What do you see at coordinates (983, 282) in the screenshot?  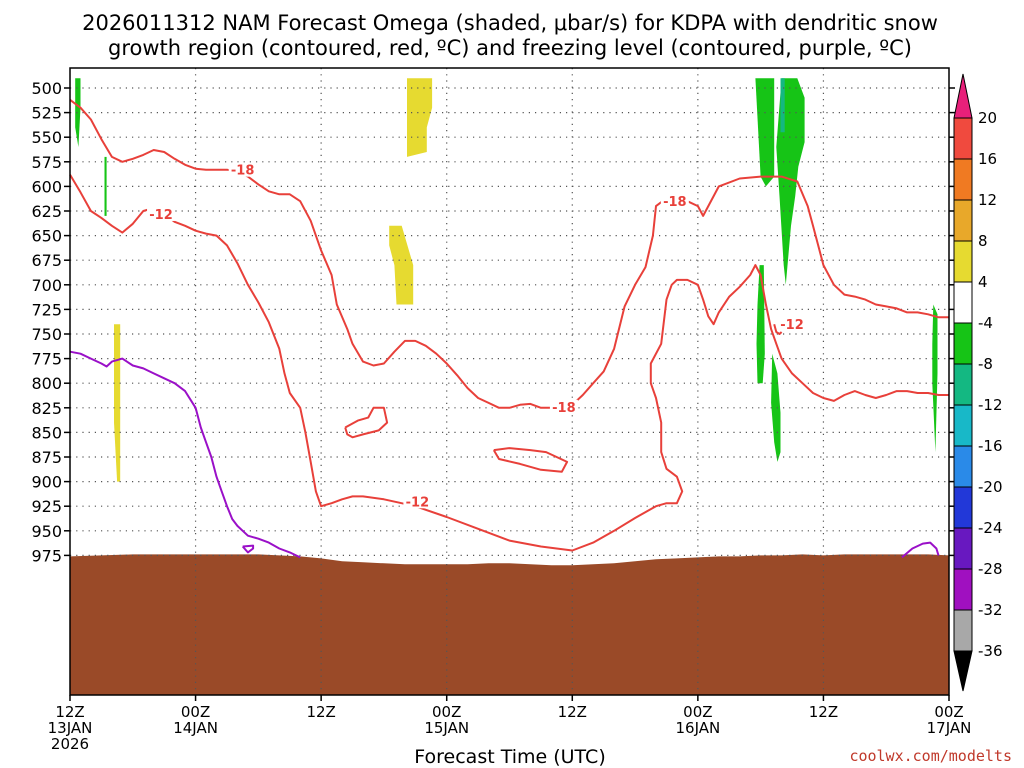 I see `colorbar-label: 4` at bounding box center [983, 282].